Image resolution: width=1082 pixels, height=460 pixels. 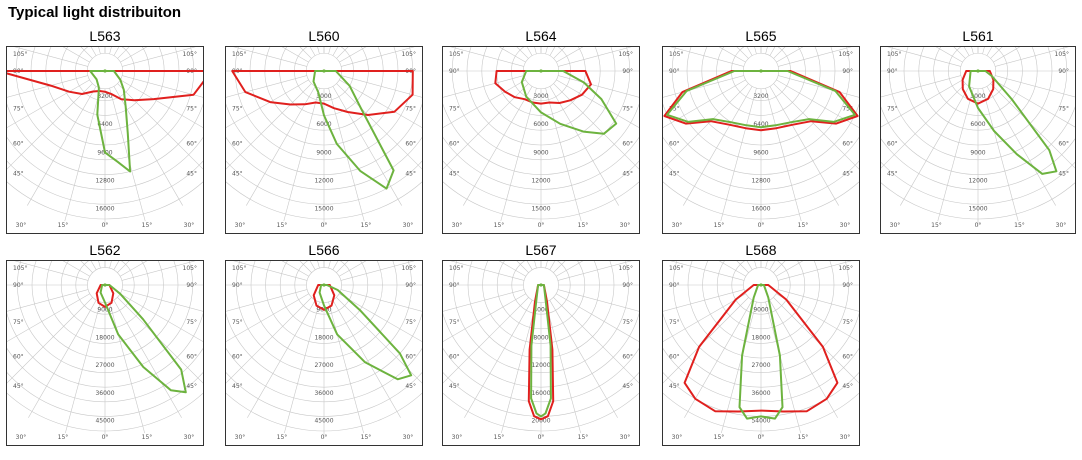 What do you see at coordinates (104, 96) in the screenshot?
I see `ring-label: 3200` at bounding box center [104, 96].